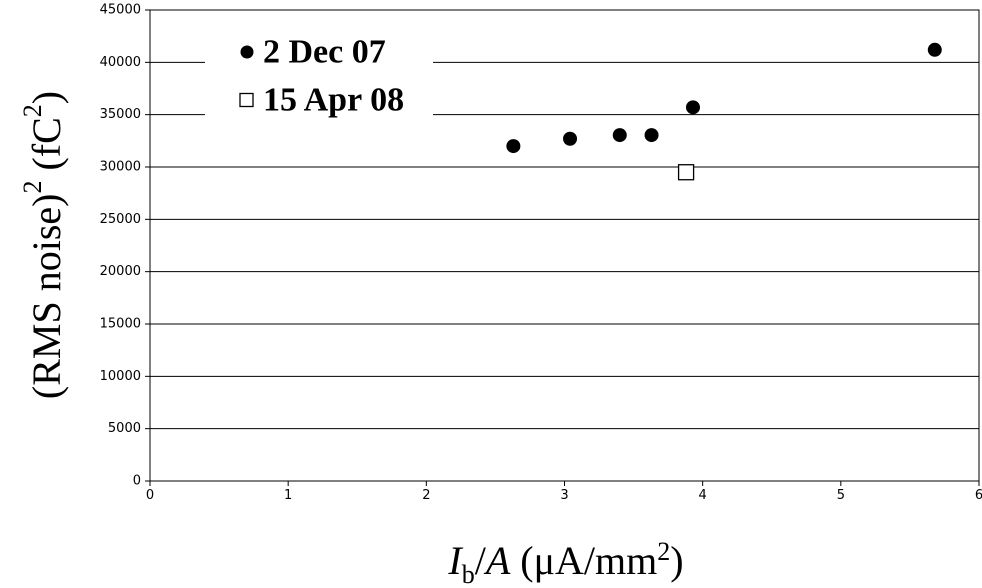 This screenshot has height=588, width=982. I want to click on y-tick-label: 35000, so click(120, 114).